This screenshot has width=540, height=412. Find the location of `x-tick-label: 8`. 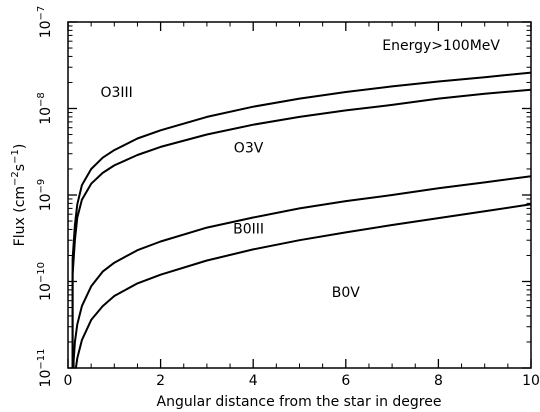

x-tick-label: 8 is located at coordinates (438, 381).